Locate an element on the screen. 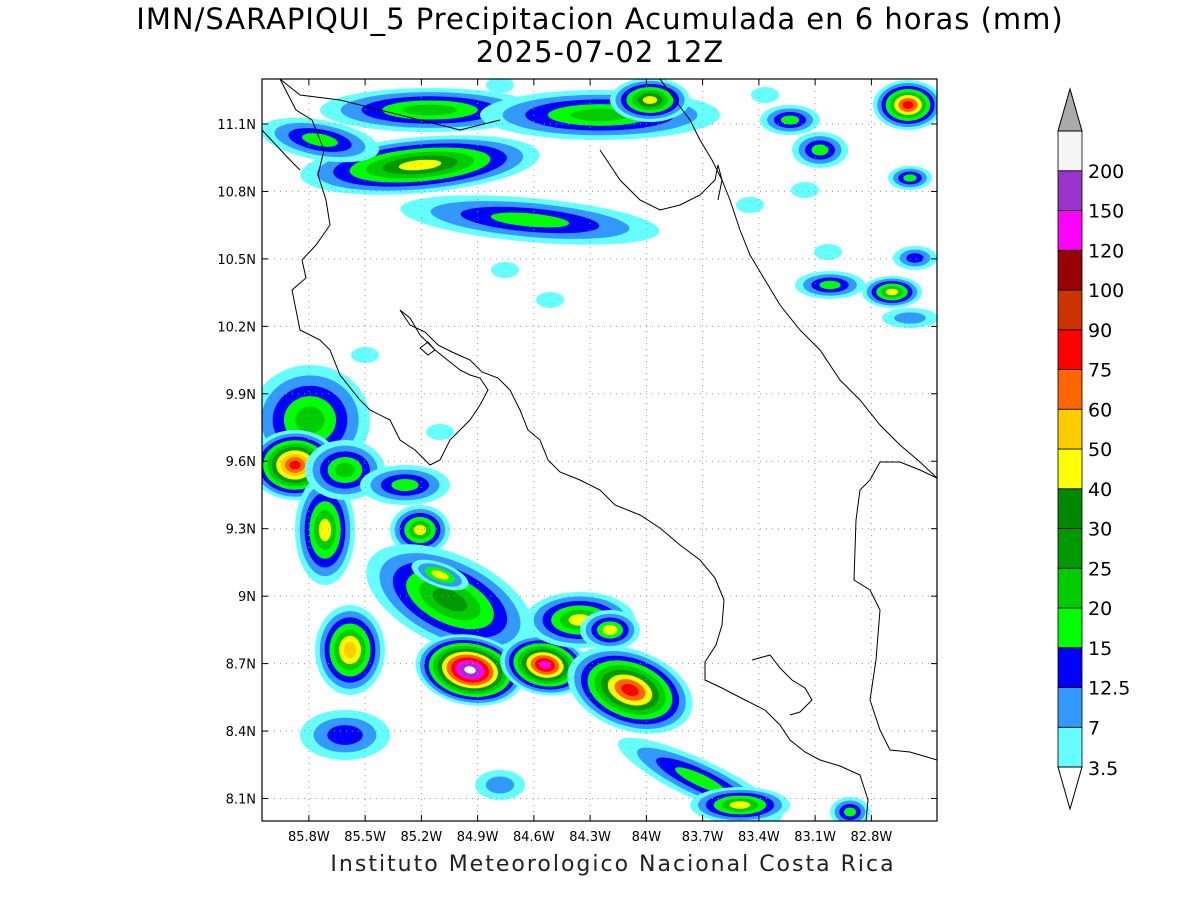 This screenshot has height=900, width=1200. colorbar-label: 150 is located at coordinates (1106, 212).